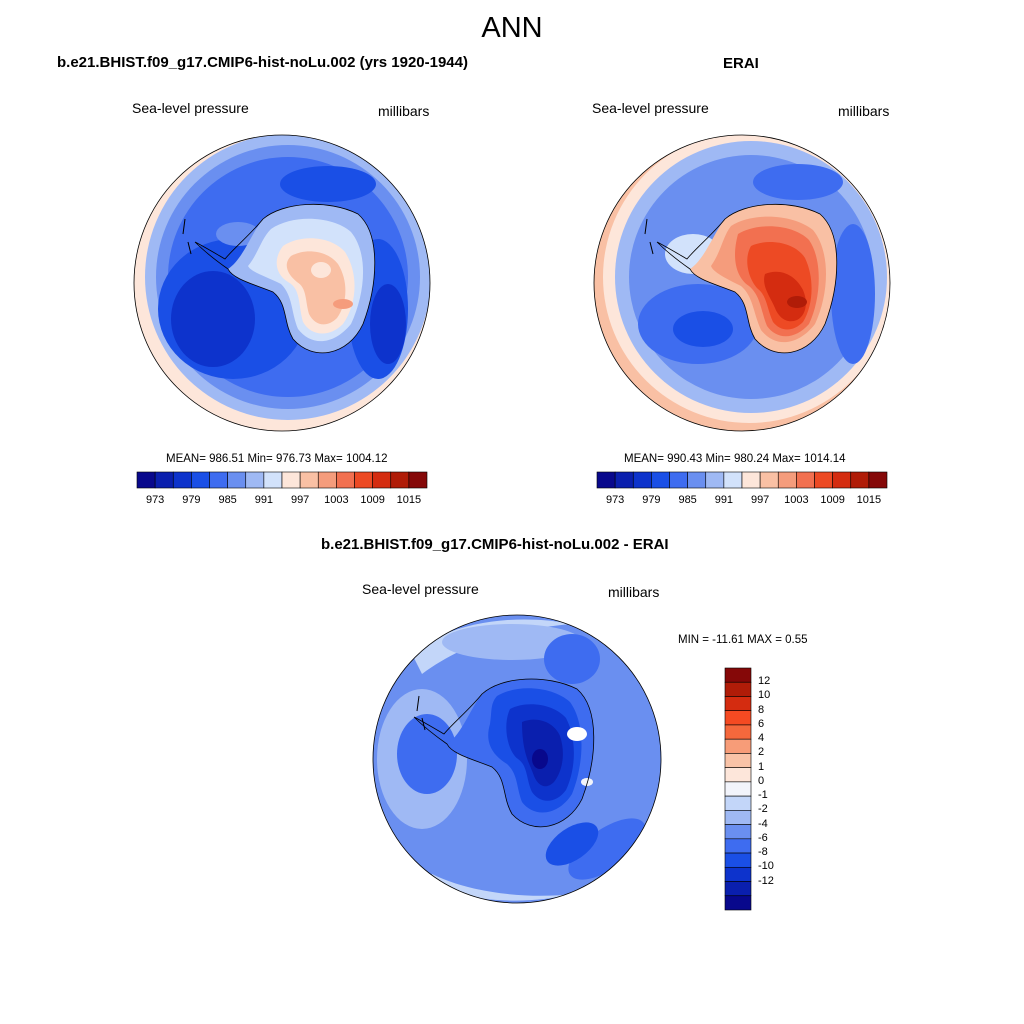 Image resolution: width=1024 pixels, height=1024 pixels. I want to click on panel3-colorbar-tick-label: 4, so click(761, 738).